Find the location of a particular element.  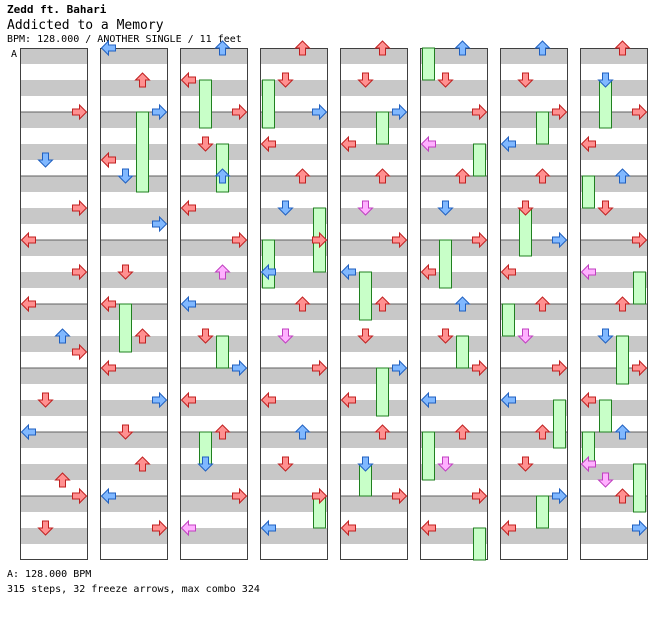

song-title: Addicted to a Memory is located at coordinates (85, 25).